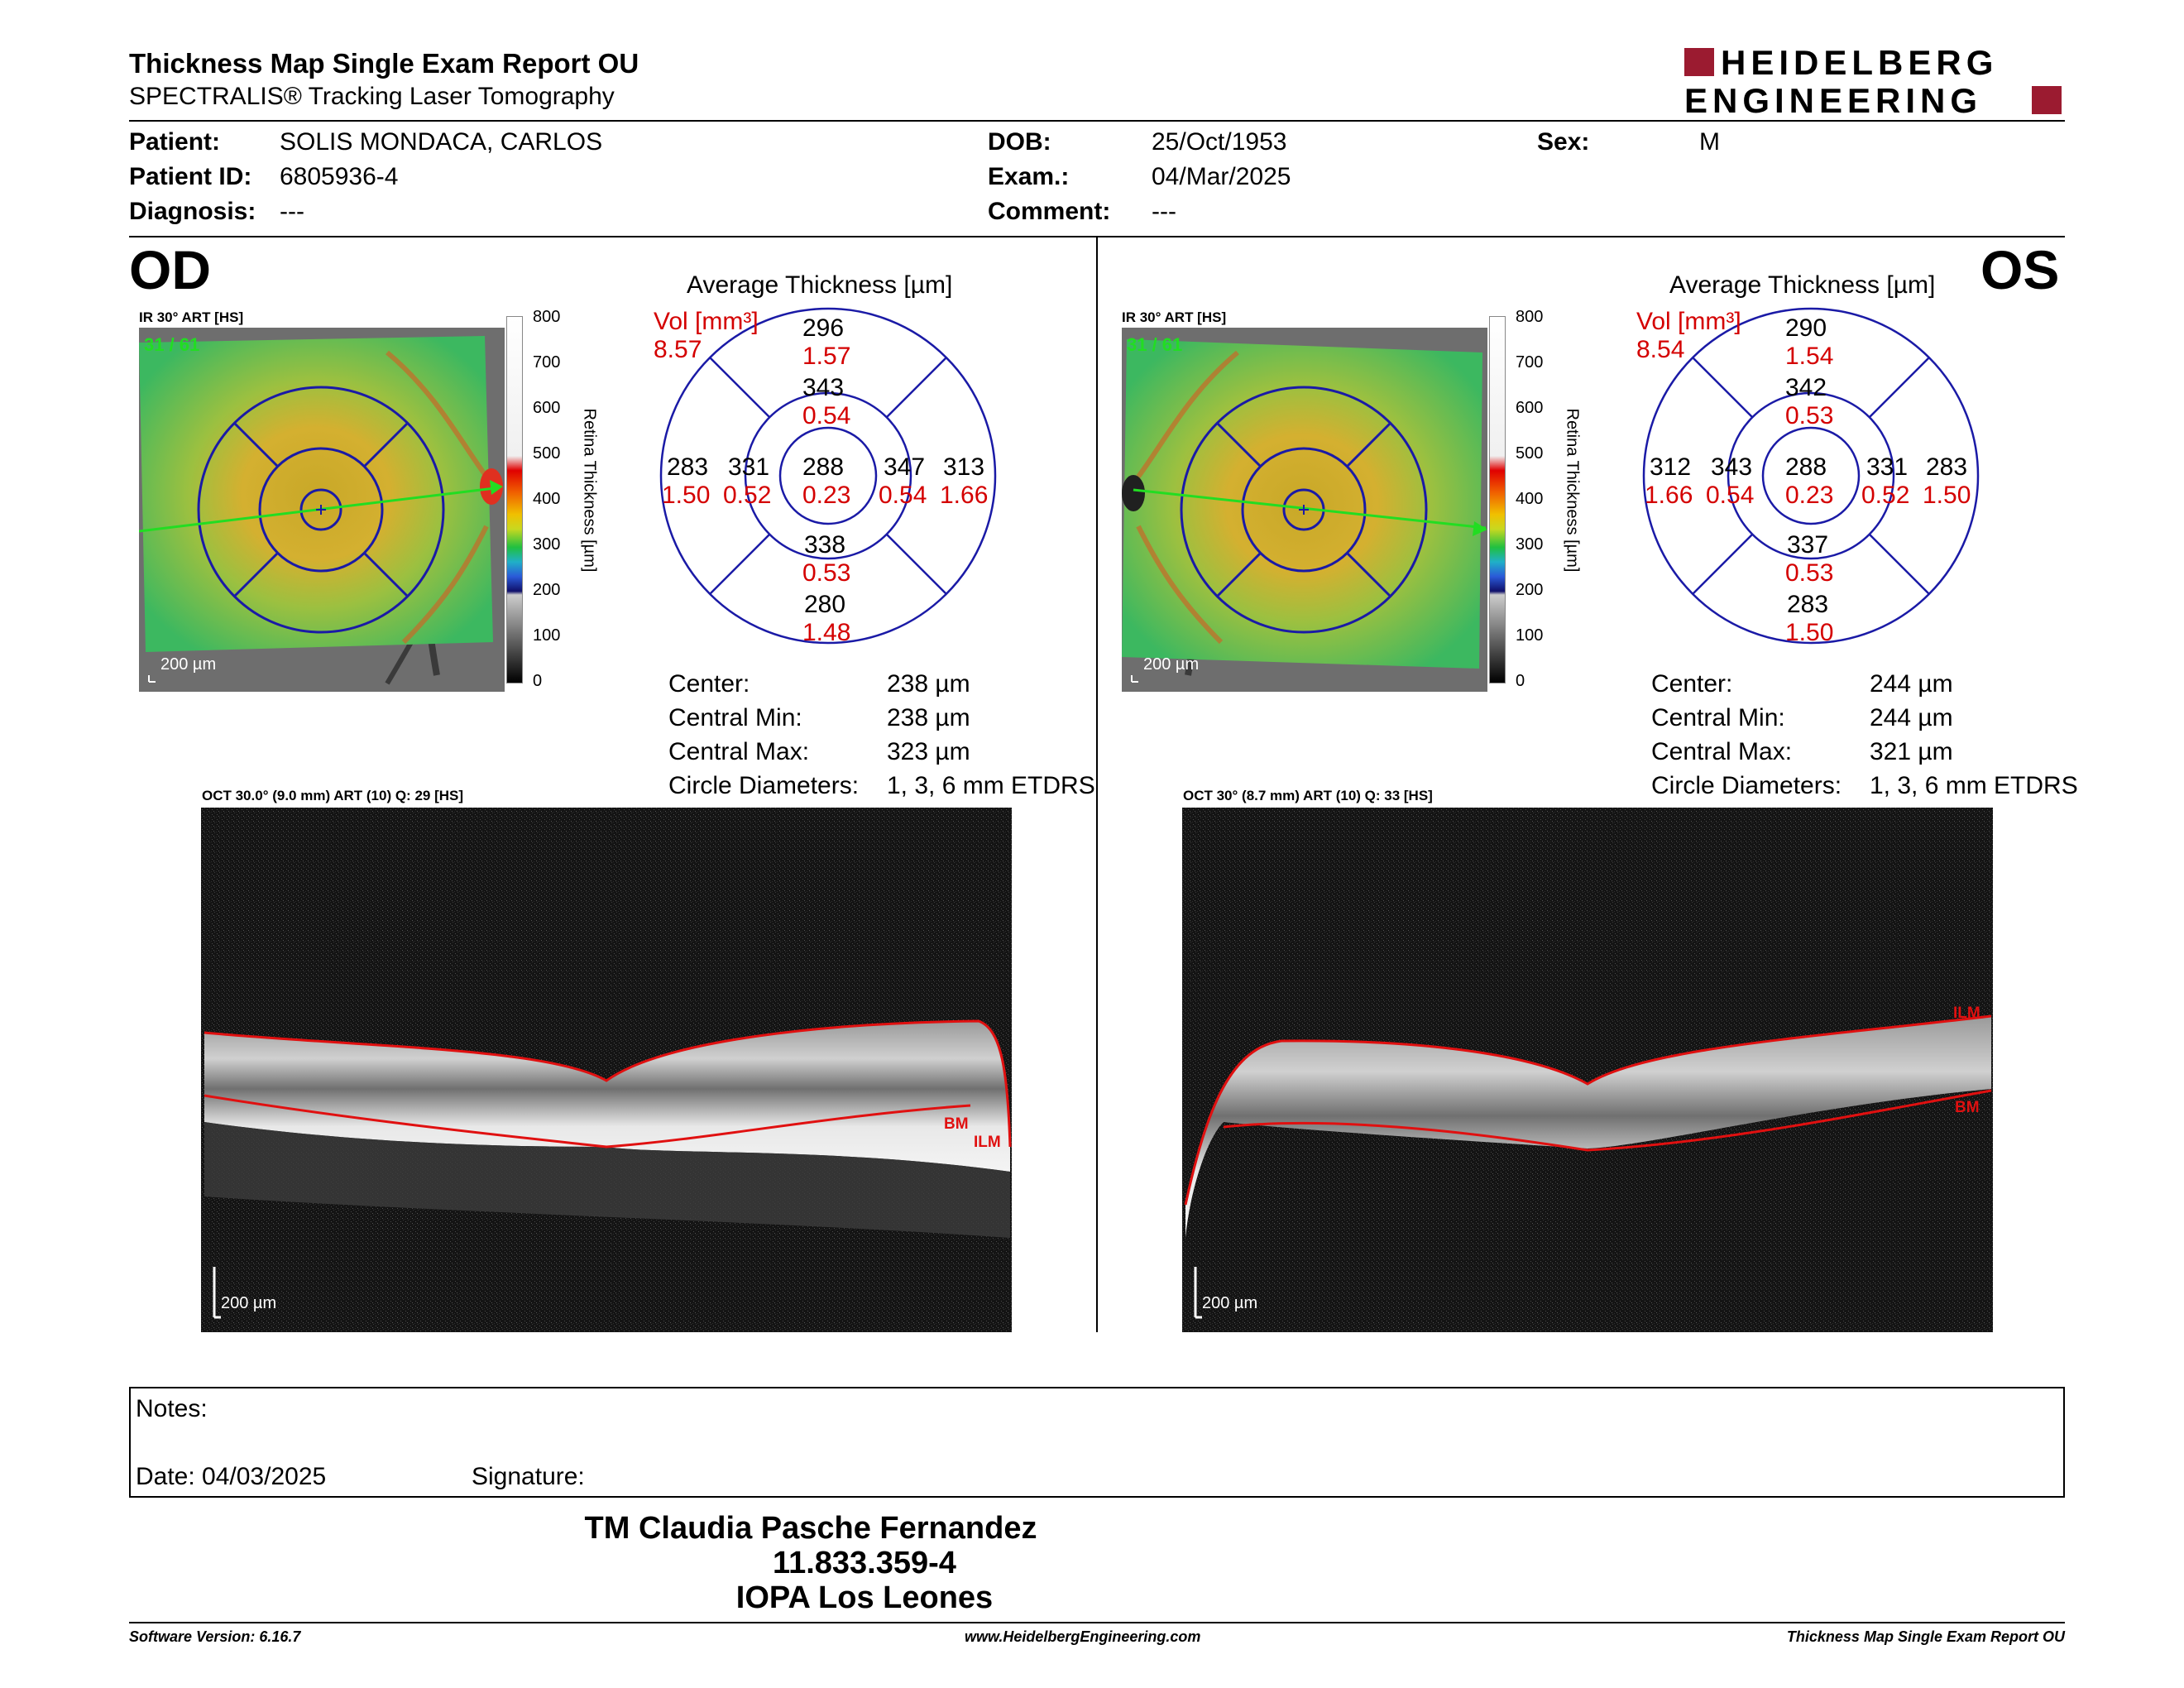  Describe the element at coordinates (1083, 1636) in the screenshot. I see `footer-website: www.HeidelbergEngineering.com` at that location.